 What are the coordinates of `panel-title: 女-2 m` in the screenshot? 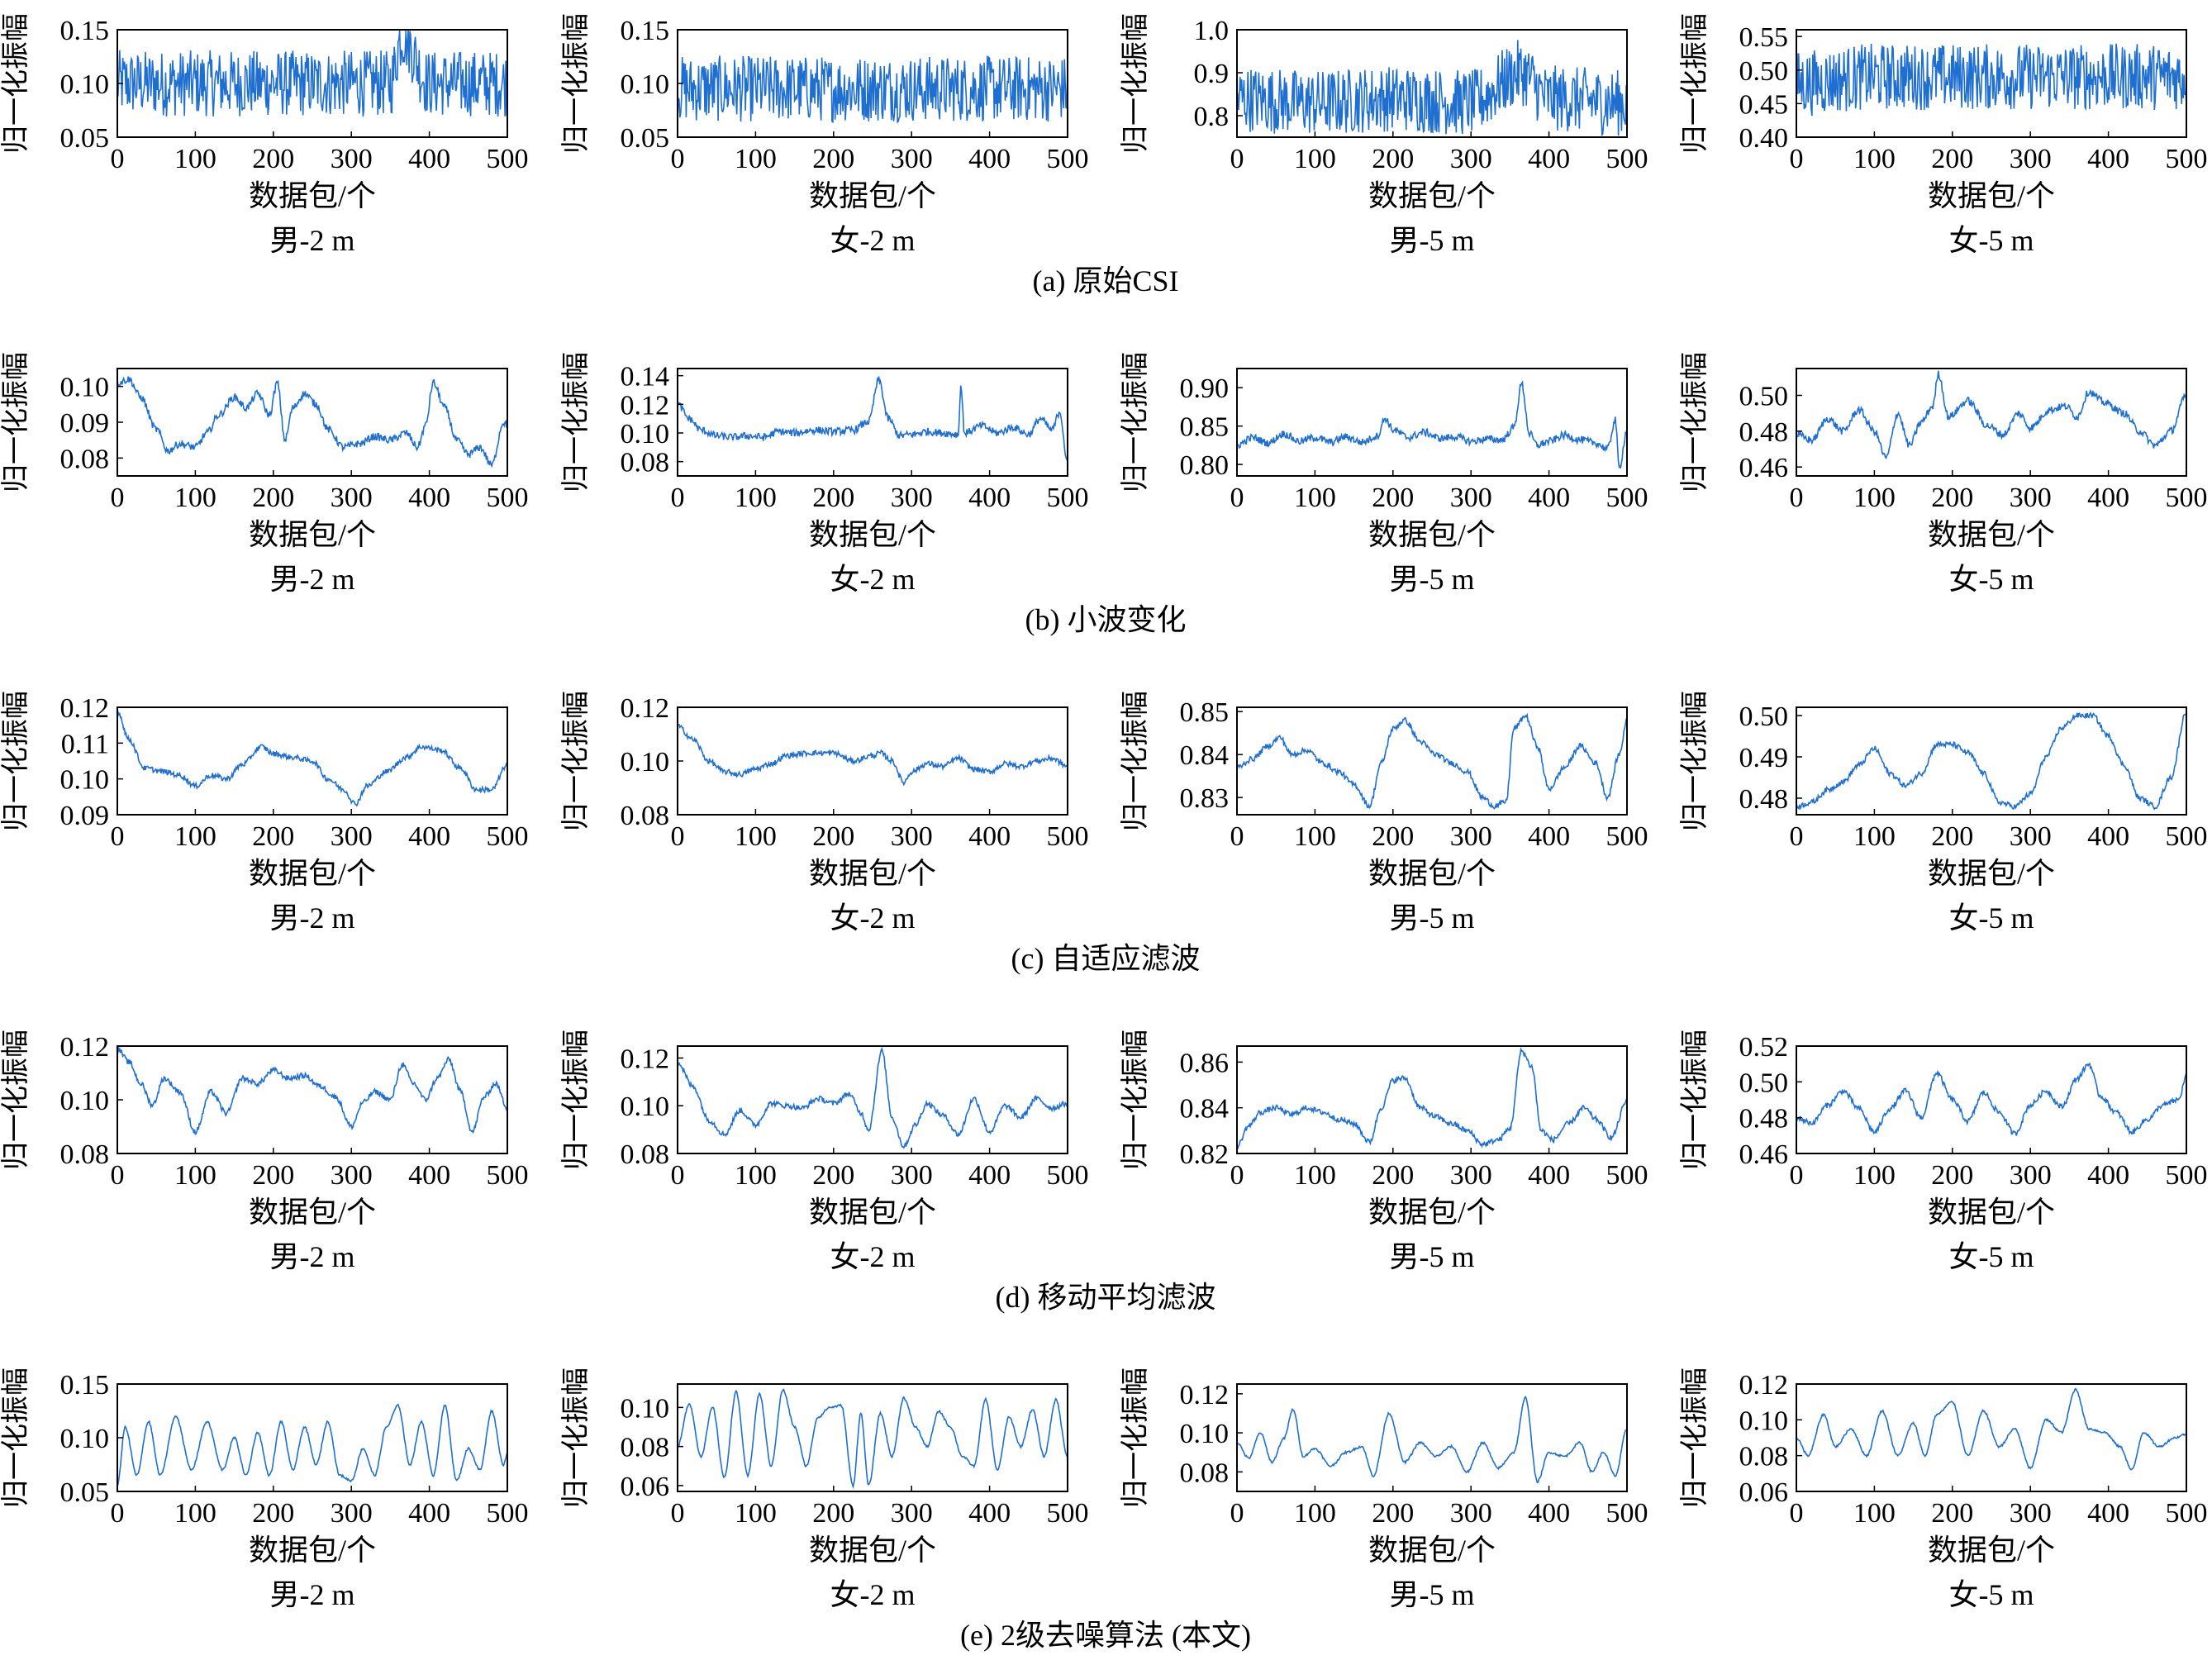 It's located at (873, 1256).